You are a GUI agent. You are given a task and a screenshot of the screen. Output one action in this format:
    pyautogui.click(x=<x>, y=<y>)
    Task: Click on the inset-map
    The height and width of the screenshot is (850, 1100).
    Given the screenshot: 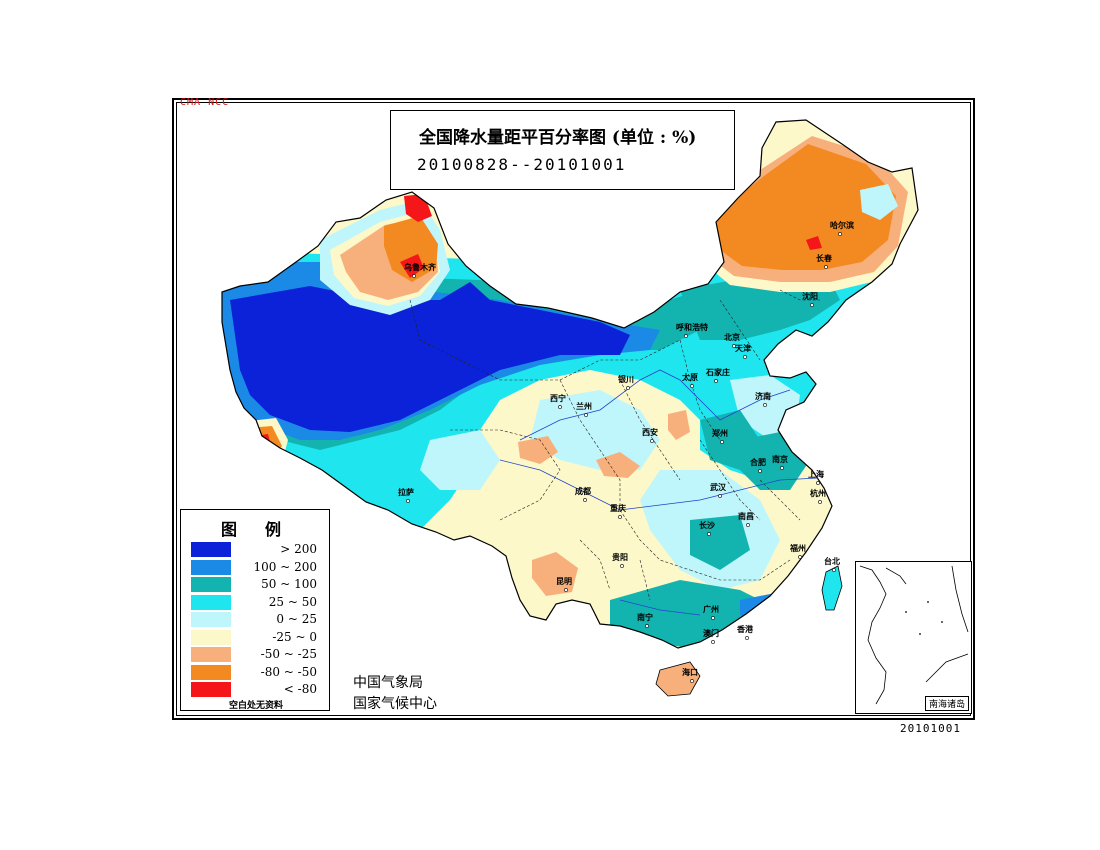 What is the action you would take?
    pyautogui.click(x=914, y=635)
    